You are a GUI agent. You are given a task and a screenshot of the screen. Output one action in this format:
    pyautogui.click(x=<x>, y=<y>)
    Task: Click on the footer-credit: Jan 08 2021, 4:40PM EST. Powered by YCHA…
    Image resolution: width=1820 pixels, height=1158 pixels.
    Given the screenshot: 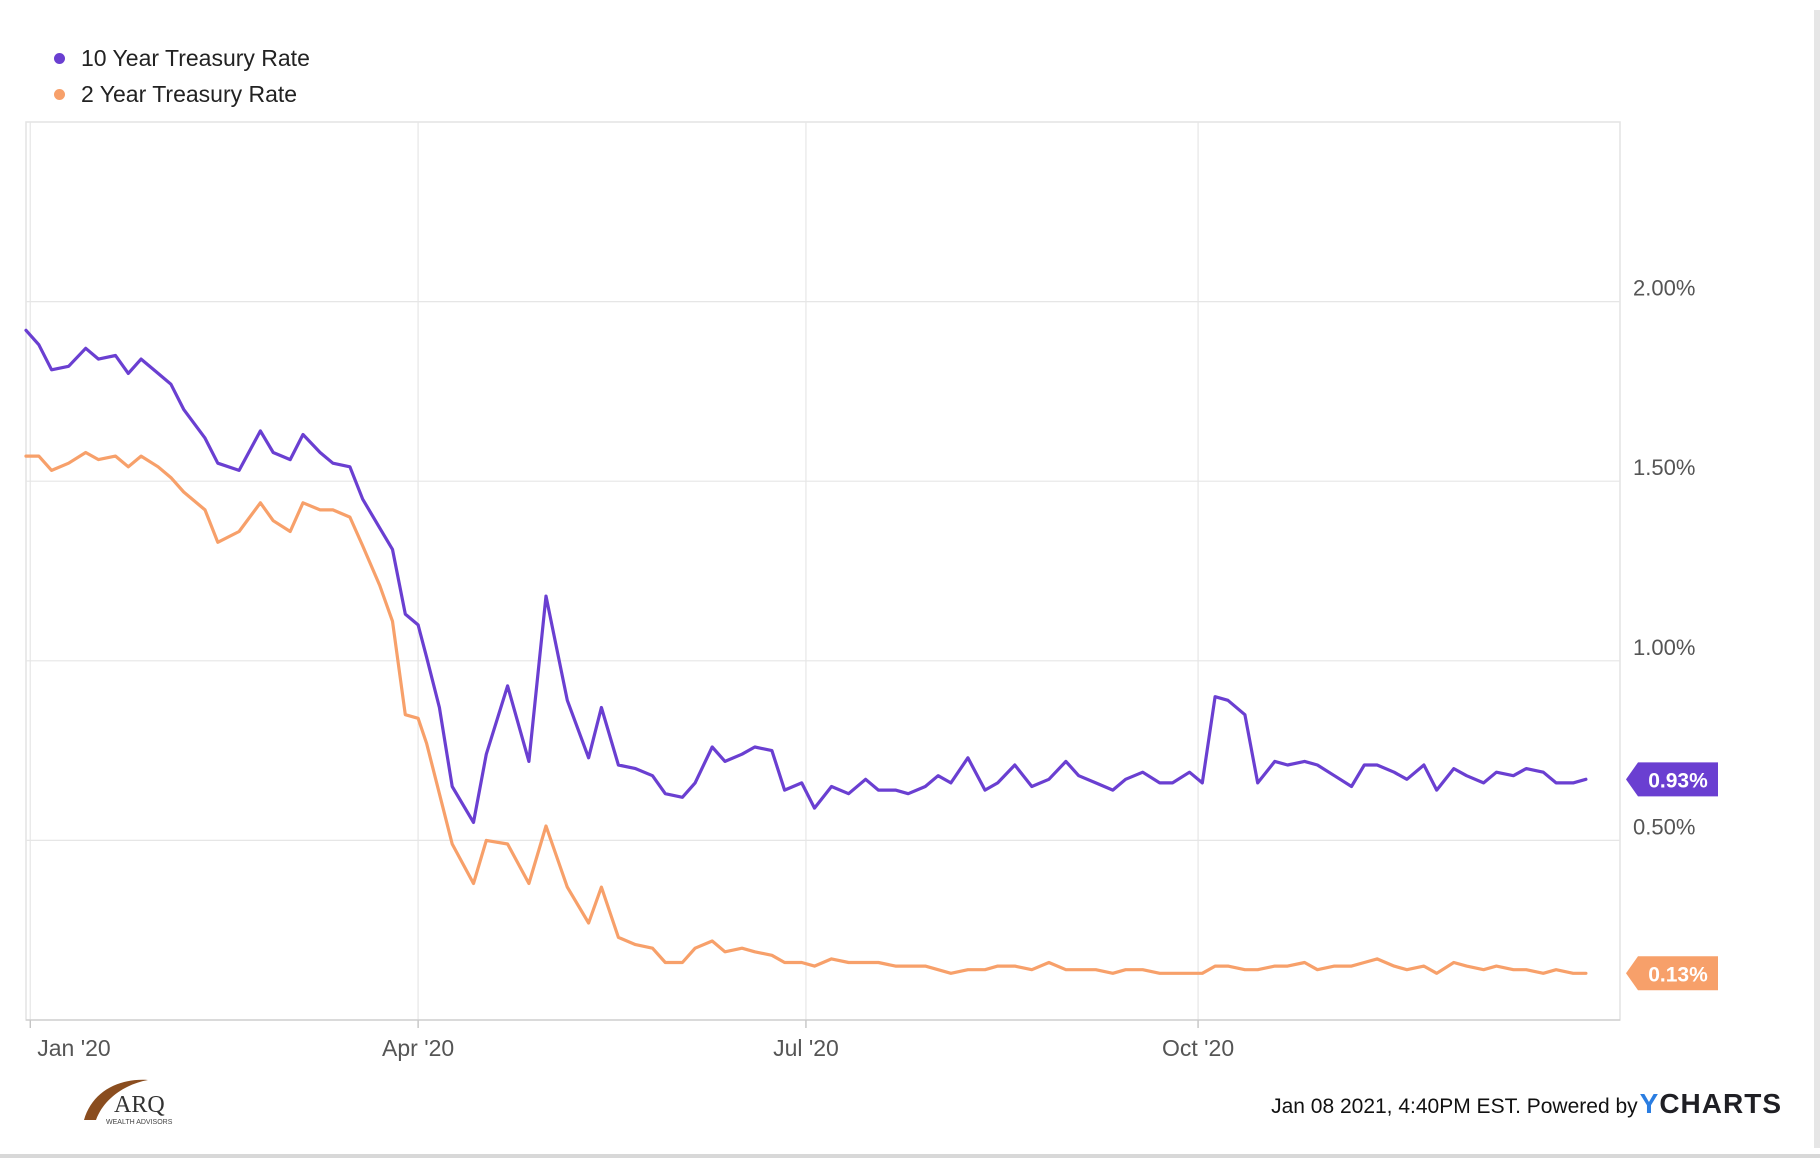 What is the action you would take?
    pyautogui.click(x=1526, y=1104)
    